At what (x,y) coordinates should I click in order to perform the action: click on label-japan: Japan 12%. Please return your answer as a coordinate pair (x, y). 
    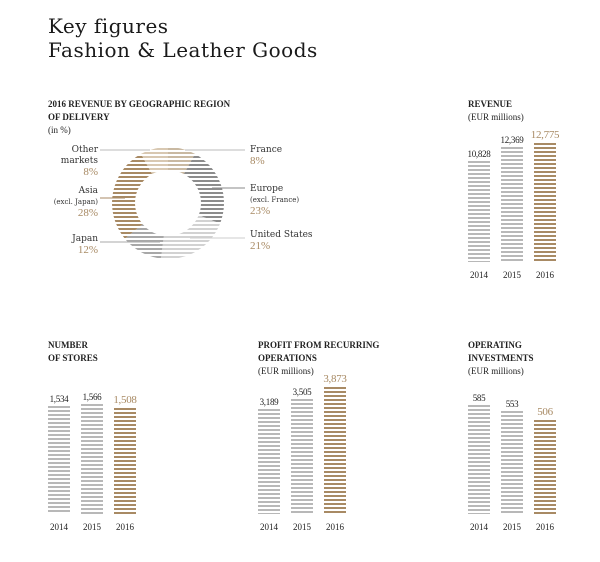
    Looking at the image, I should click on (58, 245).